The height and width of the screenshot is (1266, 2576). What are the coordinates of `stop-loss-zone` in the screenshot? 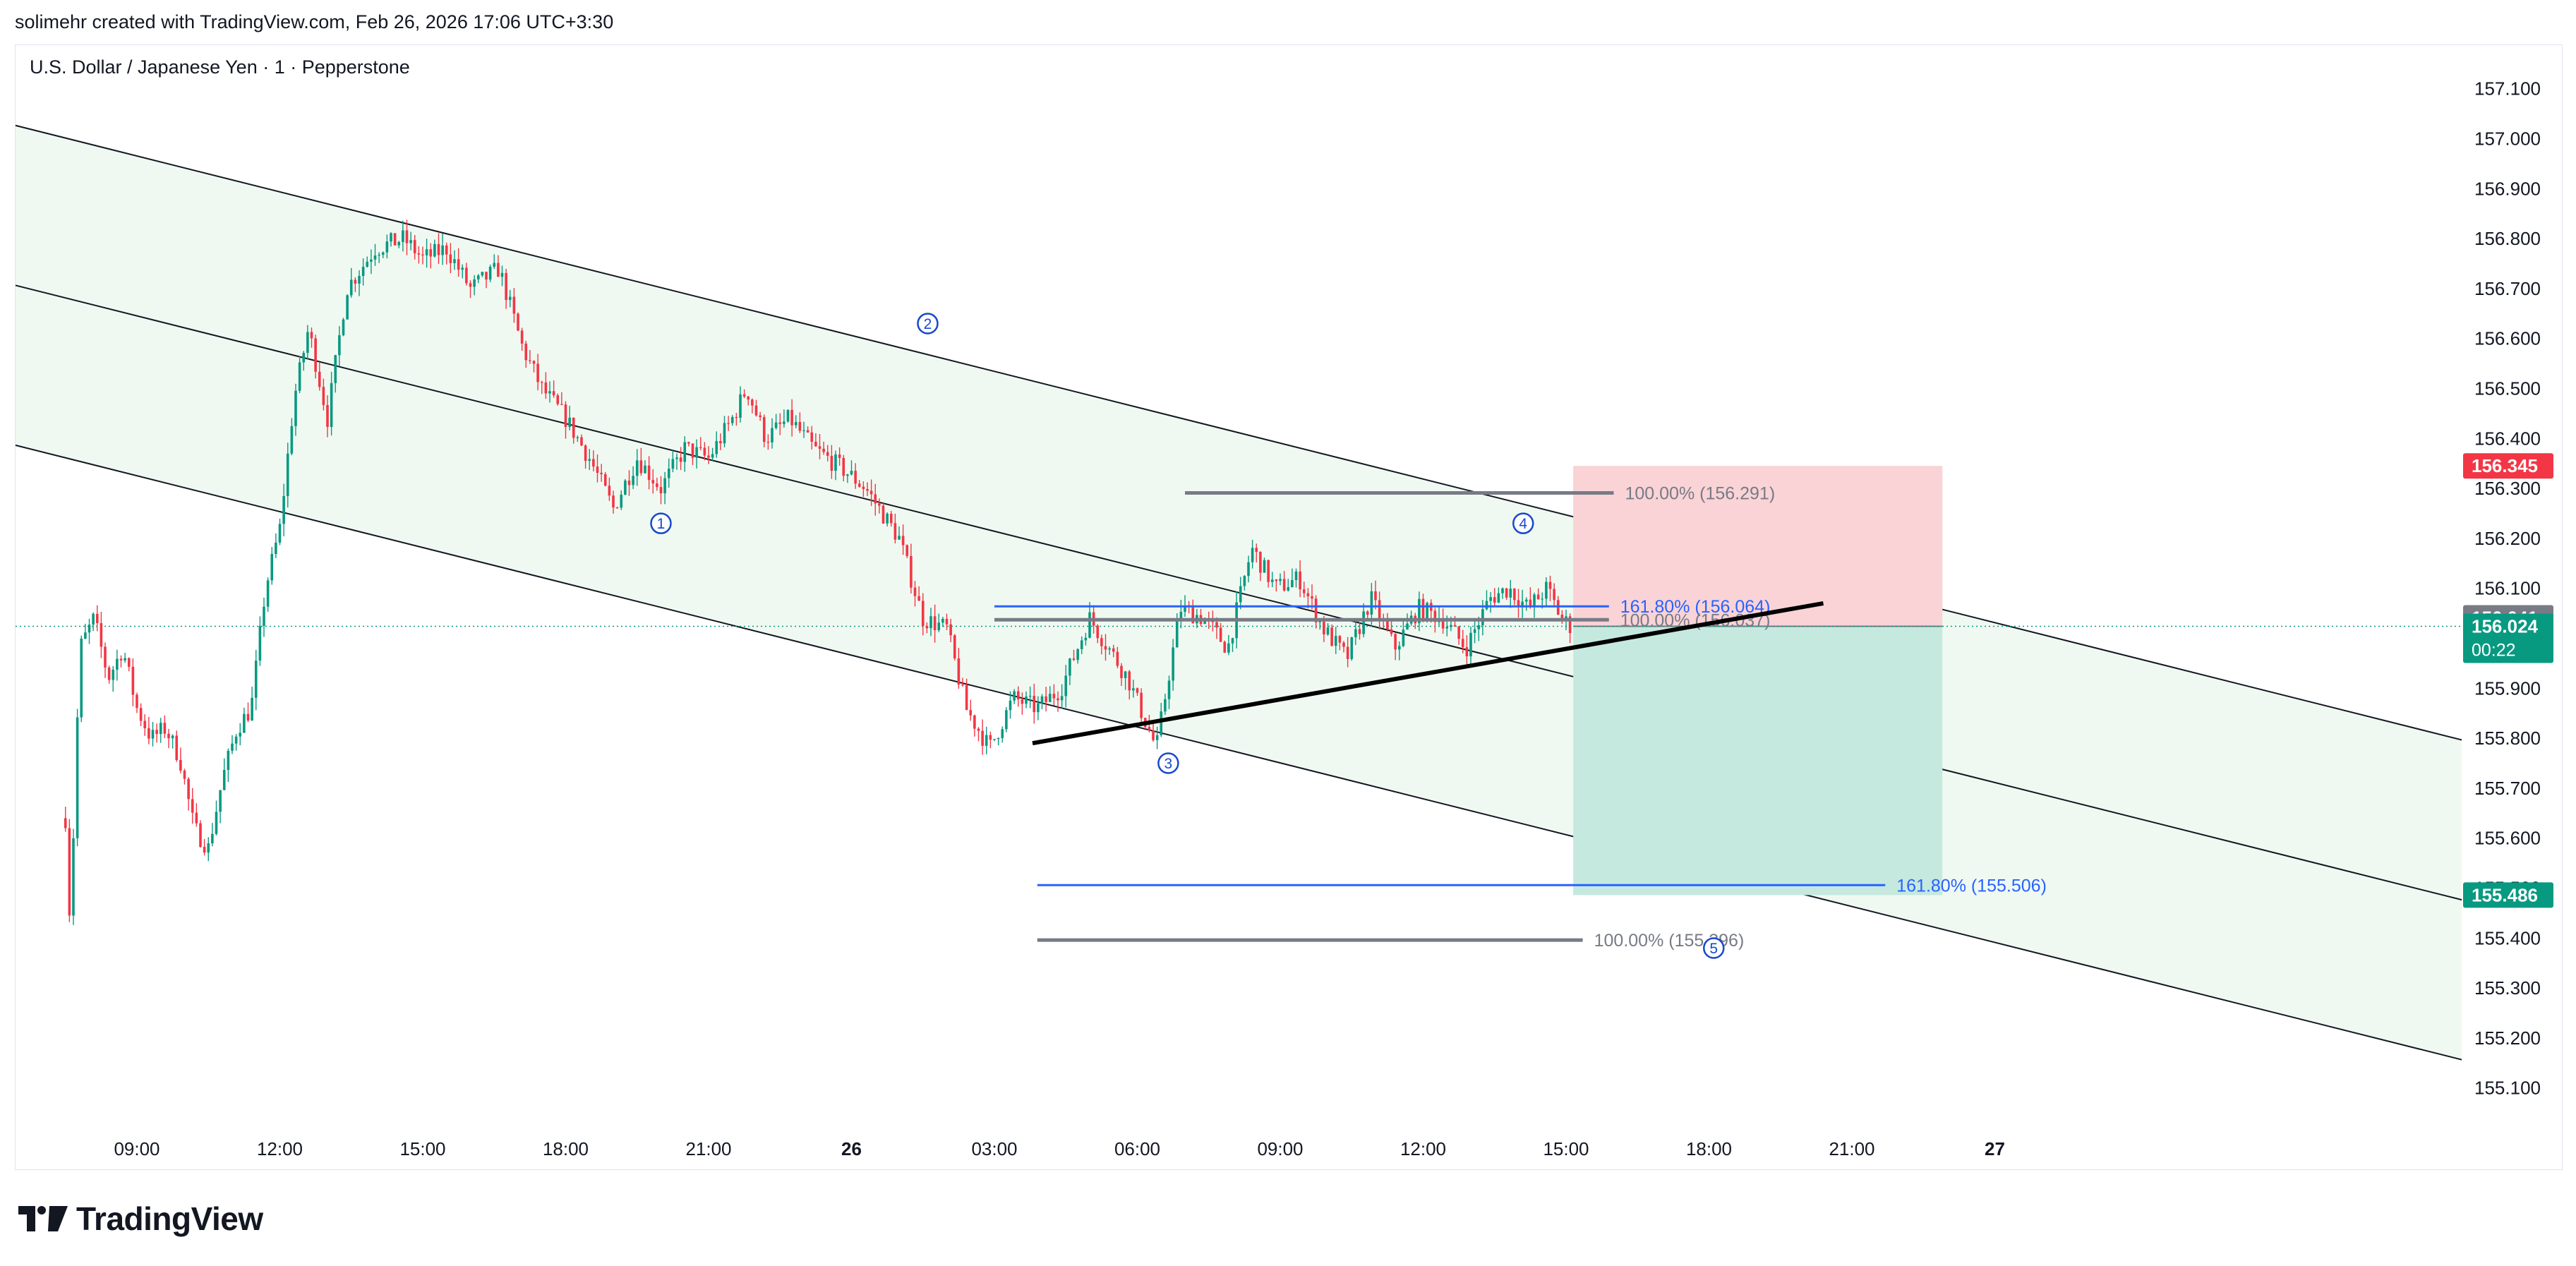 It's located at (1758, 546).